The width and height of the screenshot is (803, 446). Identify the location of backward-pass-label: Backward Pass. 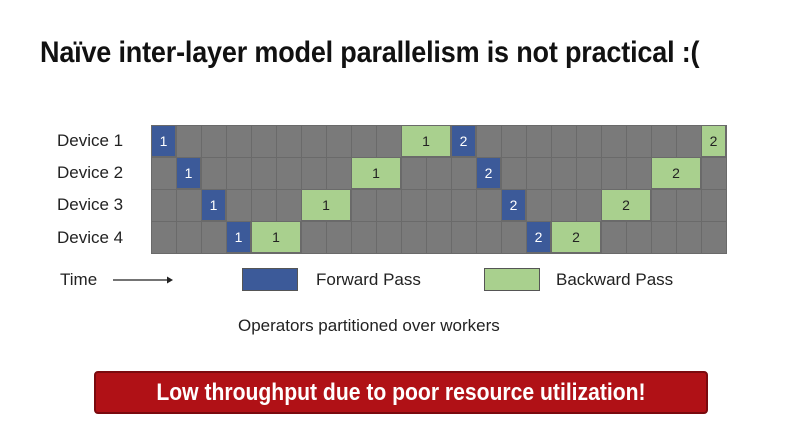
(615, 279).